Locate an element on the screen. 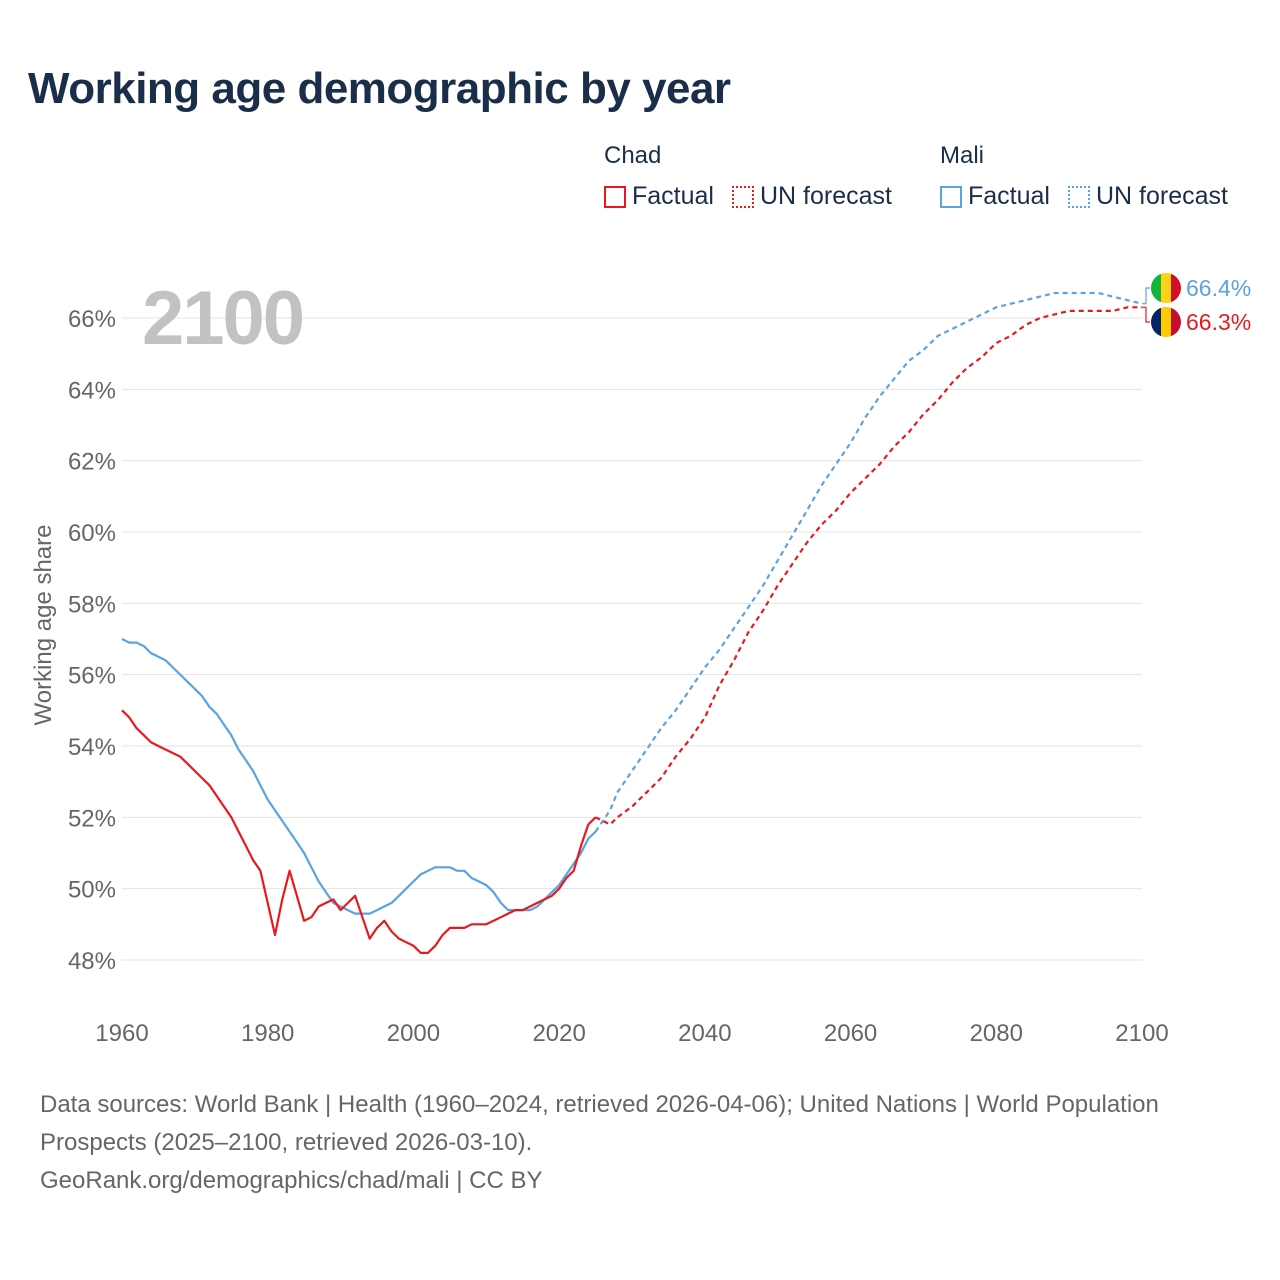 This screenshot has height=1280, width=1280. legend-chad-forecast: UN forecast is located at coordinates (811, 196).